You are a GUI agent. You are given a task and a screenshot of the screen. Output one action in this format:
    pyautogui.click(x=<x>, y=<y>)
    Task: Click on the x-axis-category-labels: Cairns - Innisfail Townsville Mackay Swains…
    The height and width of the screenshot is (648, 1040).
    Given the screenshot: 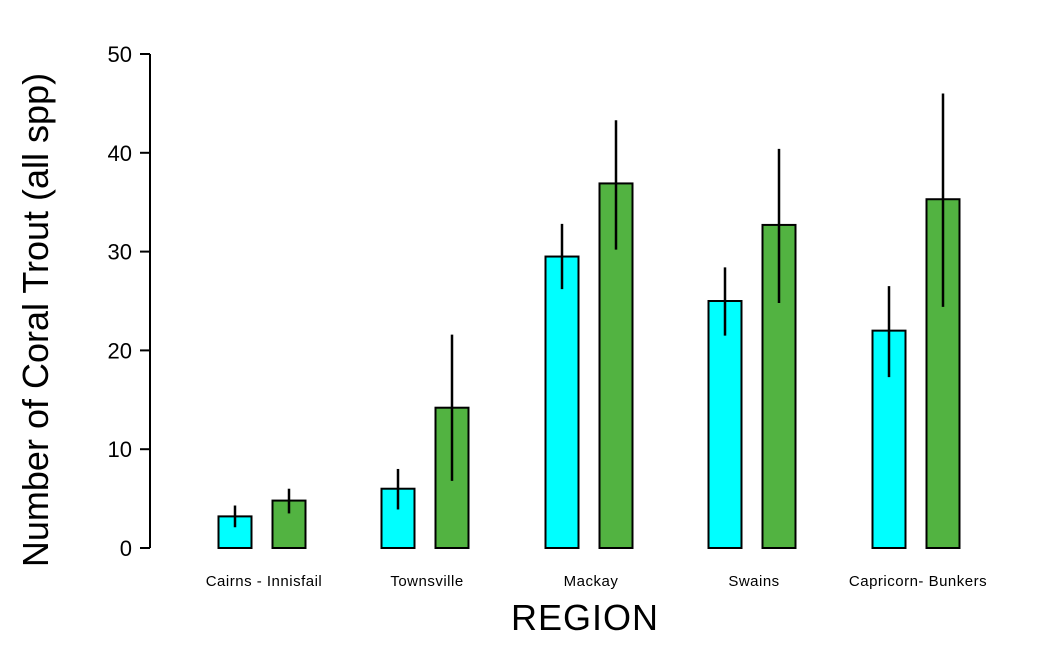 What is the action you would take?
    pyautogui.click(x=596, y=581)
    